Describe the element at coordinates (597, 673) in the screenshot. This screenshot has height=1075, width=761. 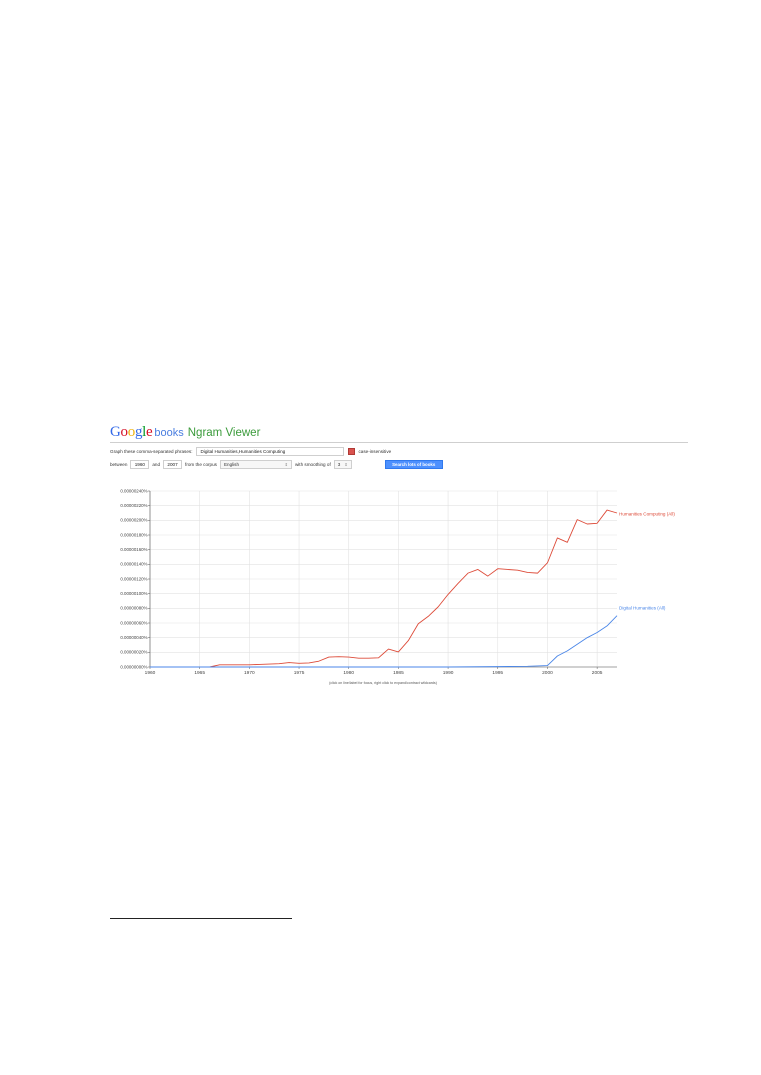
I see `x-tick-label: 2005` at that location.